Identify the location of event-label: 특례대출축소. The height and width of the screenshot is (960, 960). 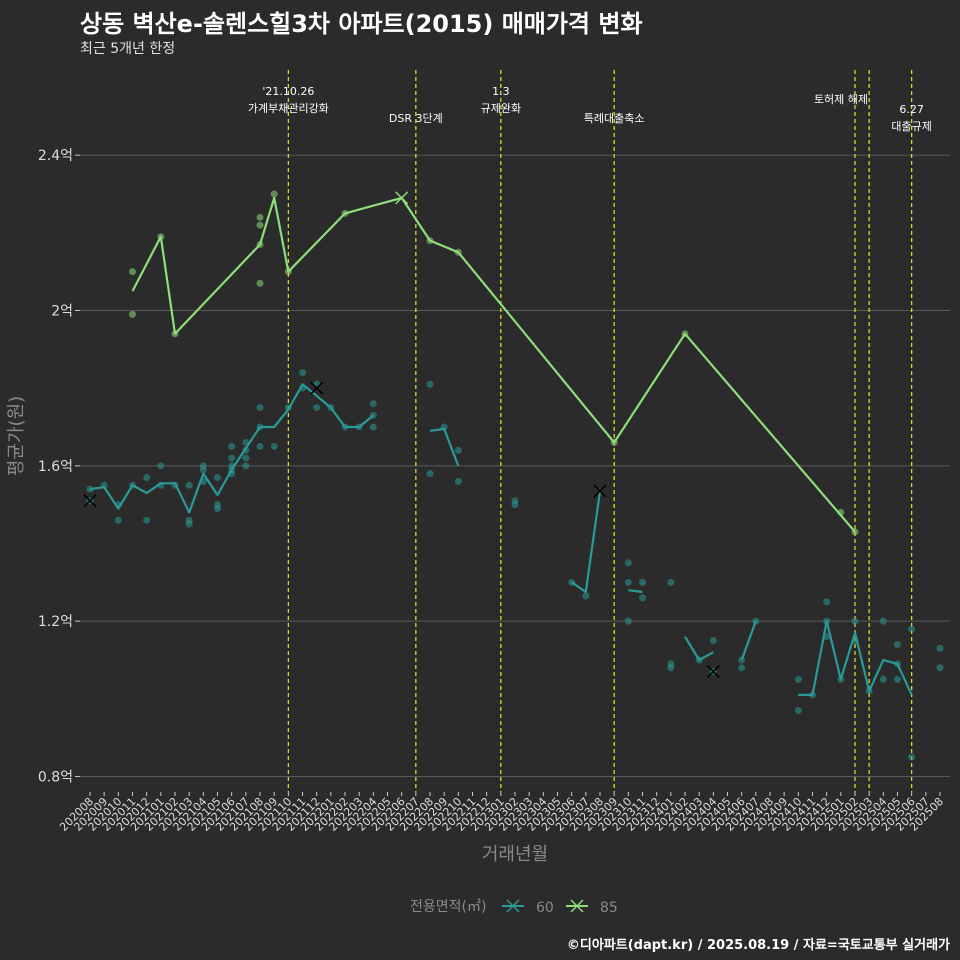
(614, 118).